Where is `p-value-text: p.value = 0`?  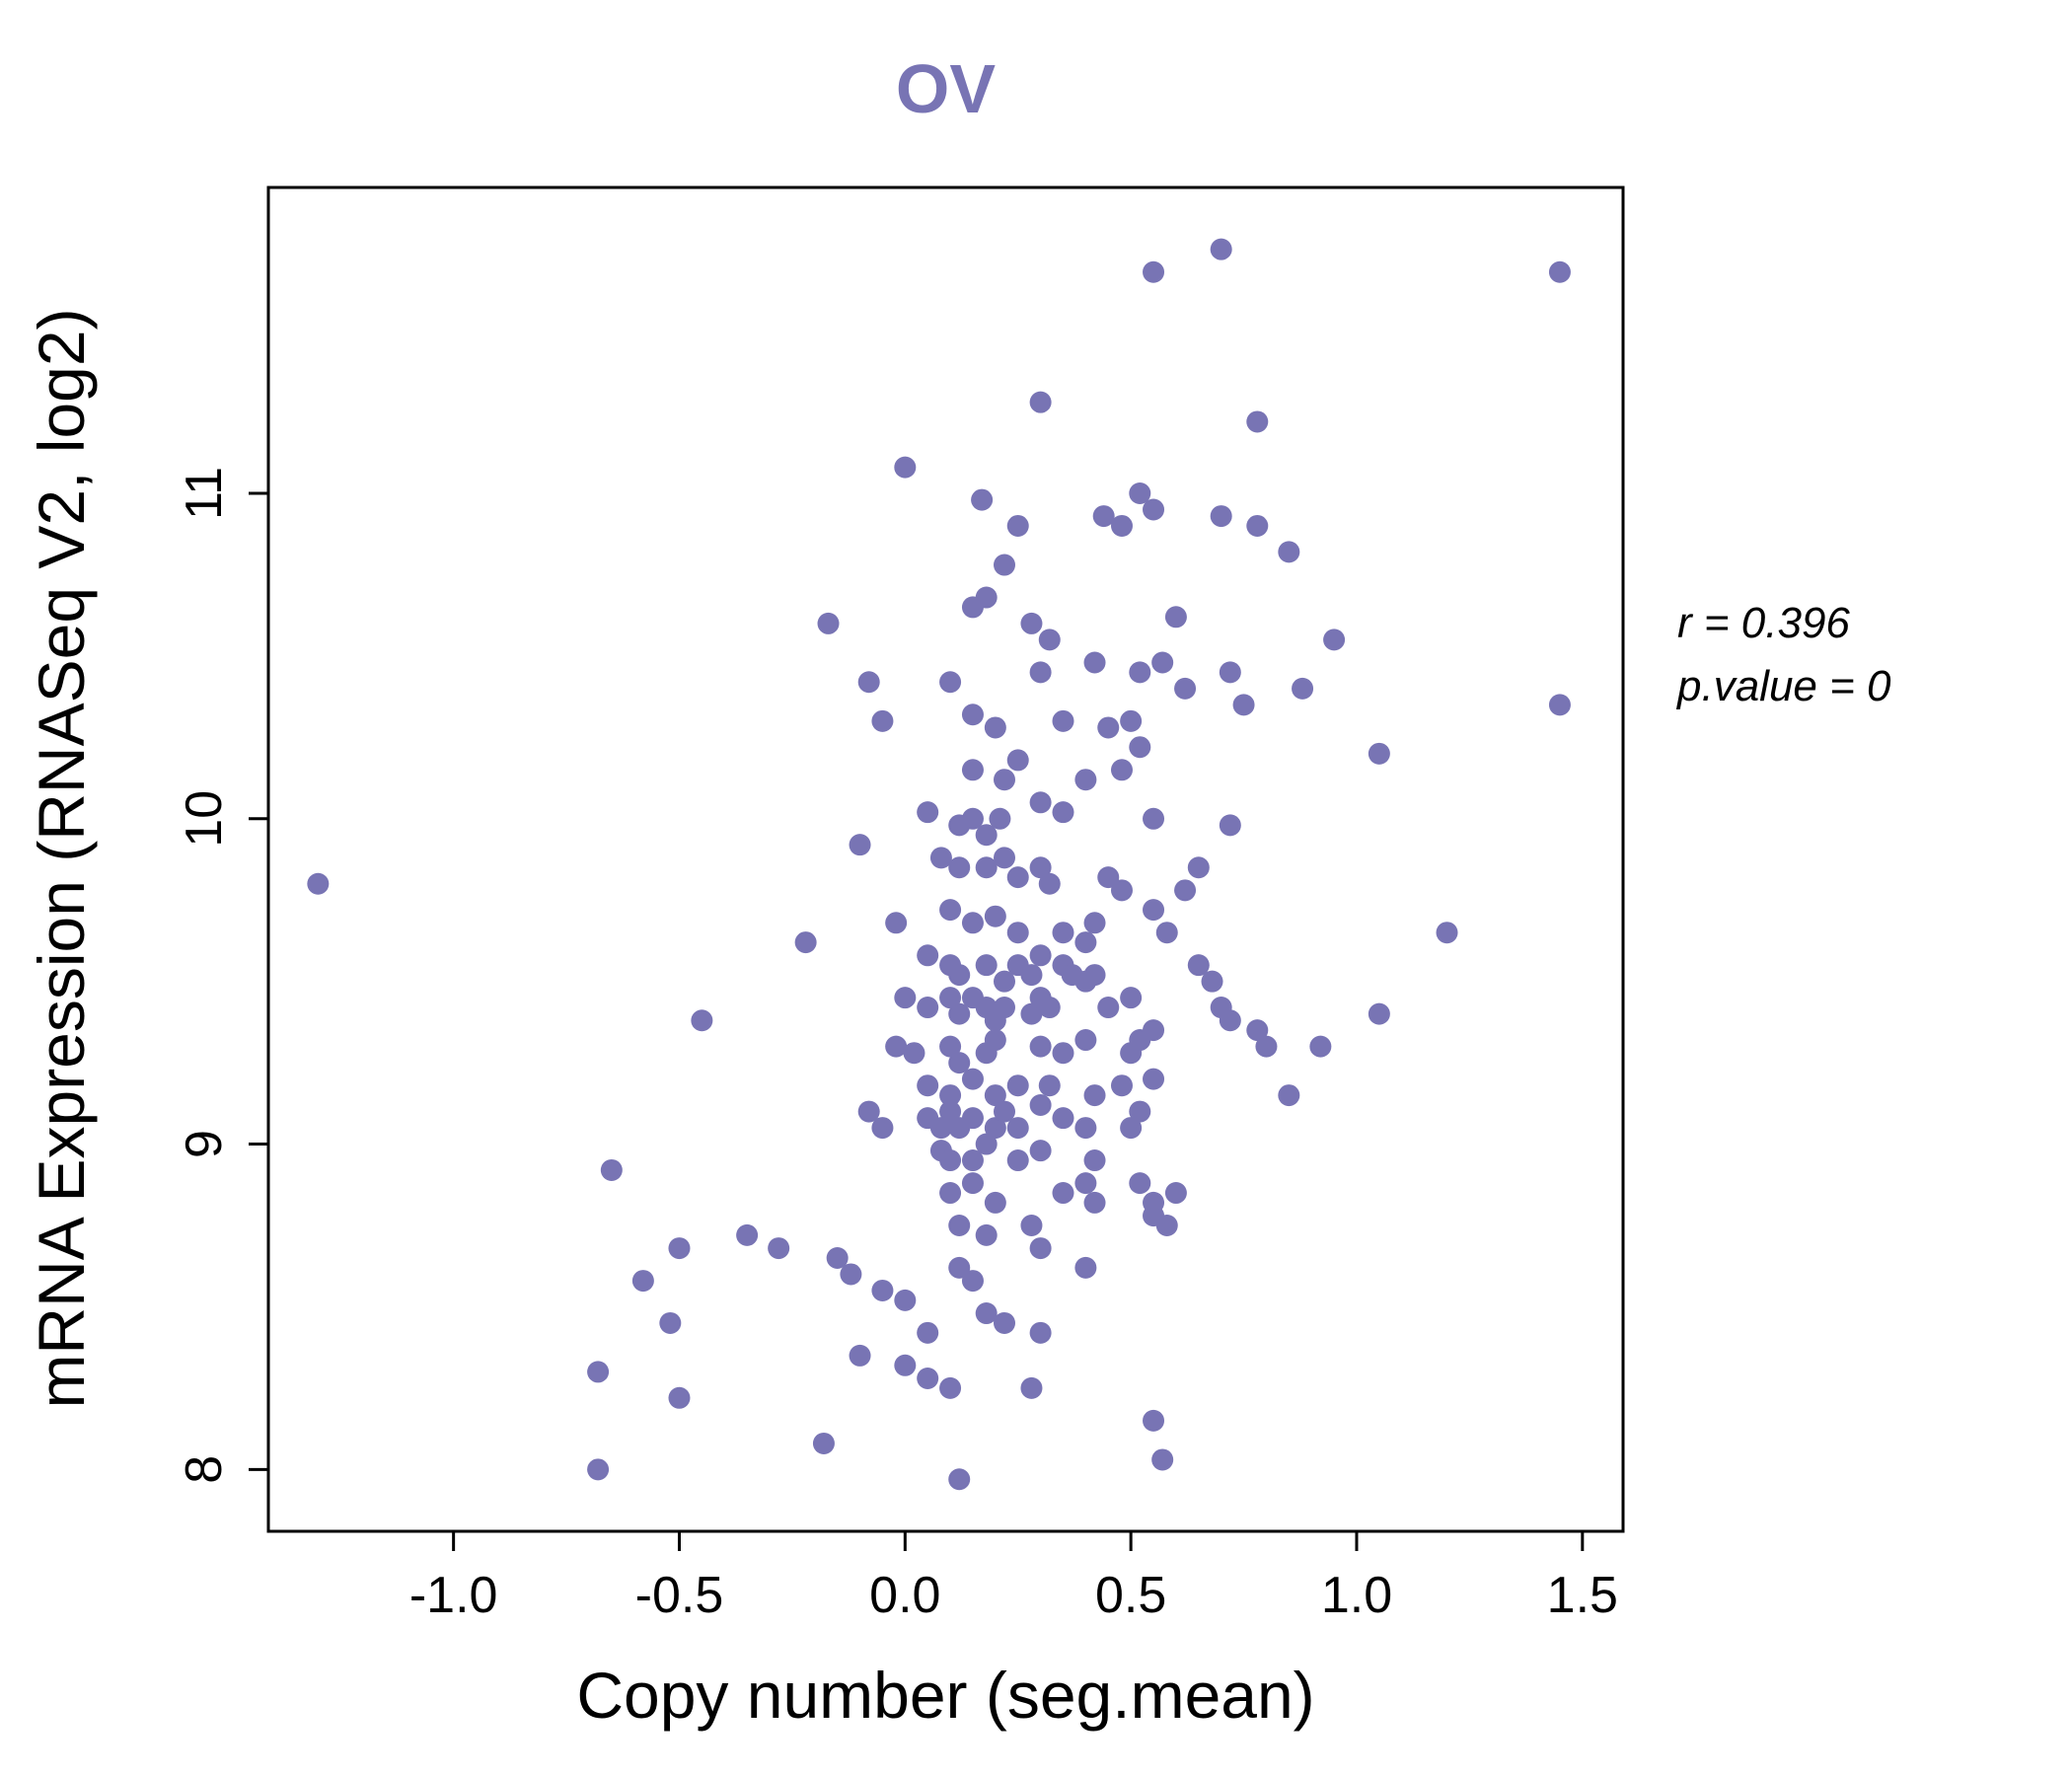
p-value-text: p.value = 0 is located at coordinates (1784, 685).